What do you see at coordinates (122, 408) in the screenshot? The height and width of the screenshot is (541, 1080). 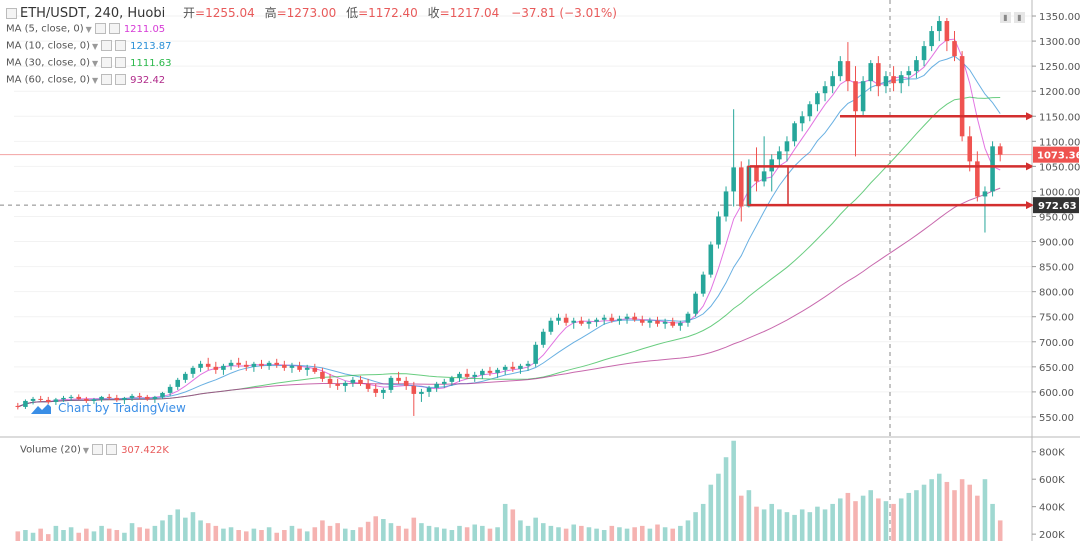 I see `watermark-text: Chart by TradingView` at bounding box center [122, 408].